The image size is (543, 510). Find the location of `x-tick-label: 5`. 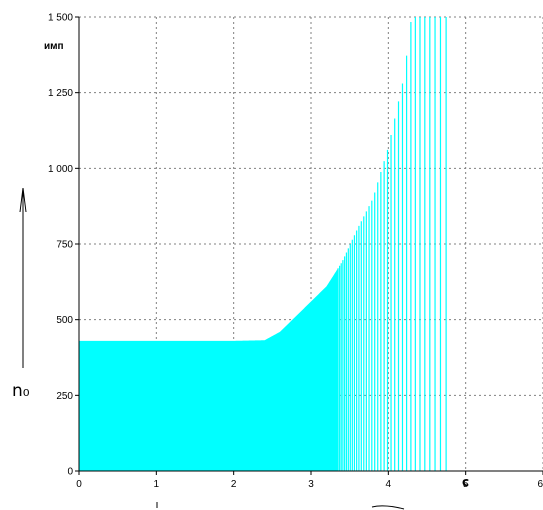

x-tick-label: 5 is located at coordinates (466, 484).